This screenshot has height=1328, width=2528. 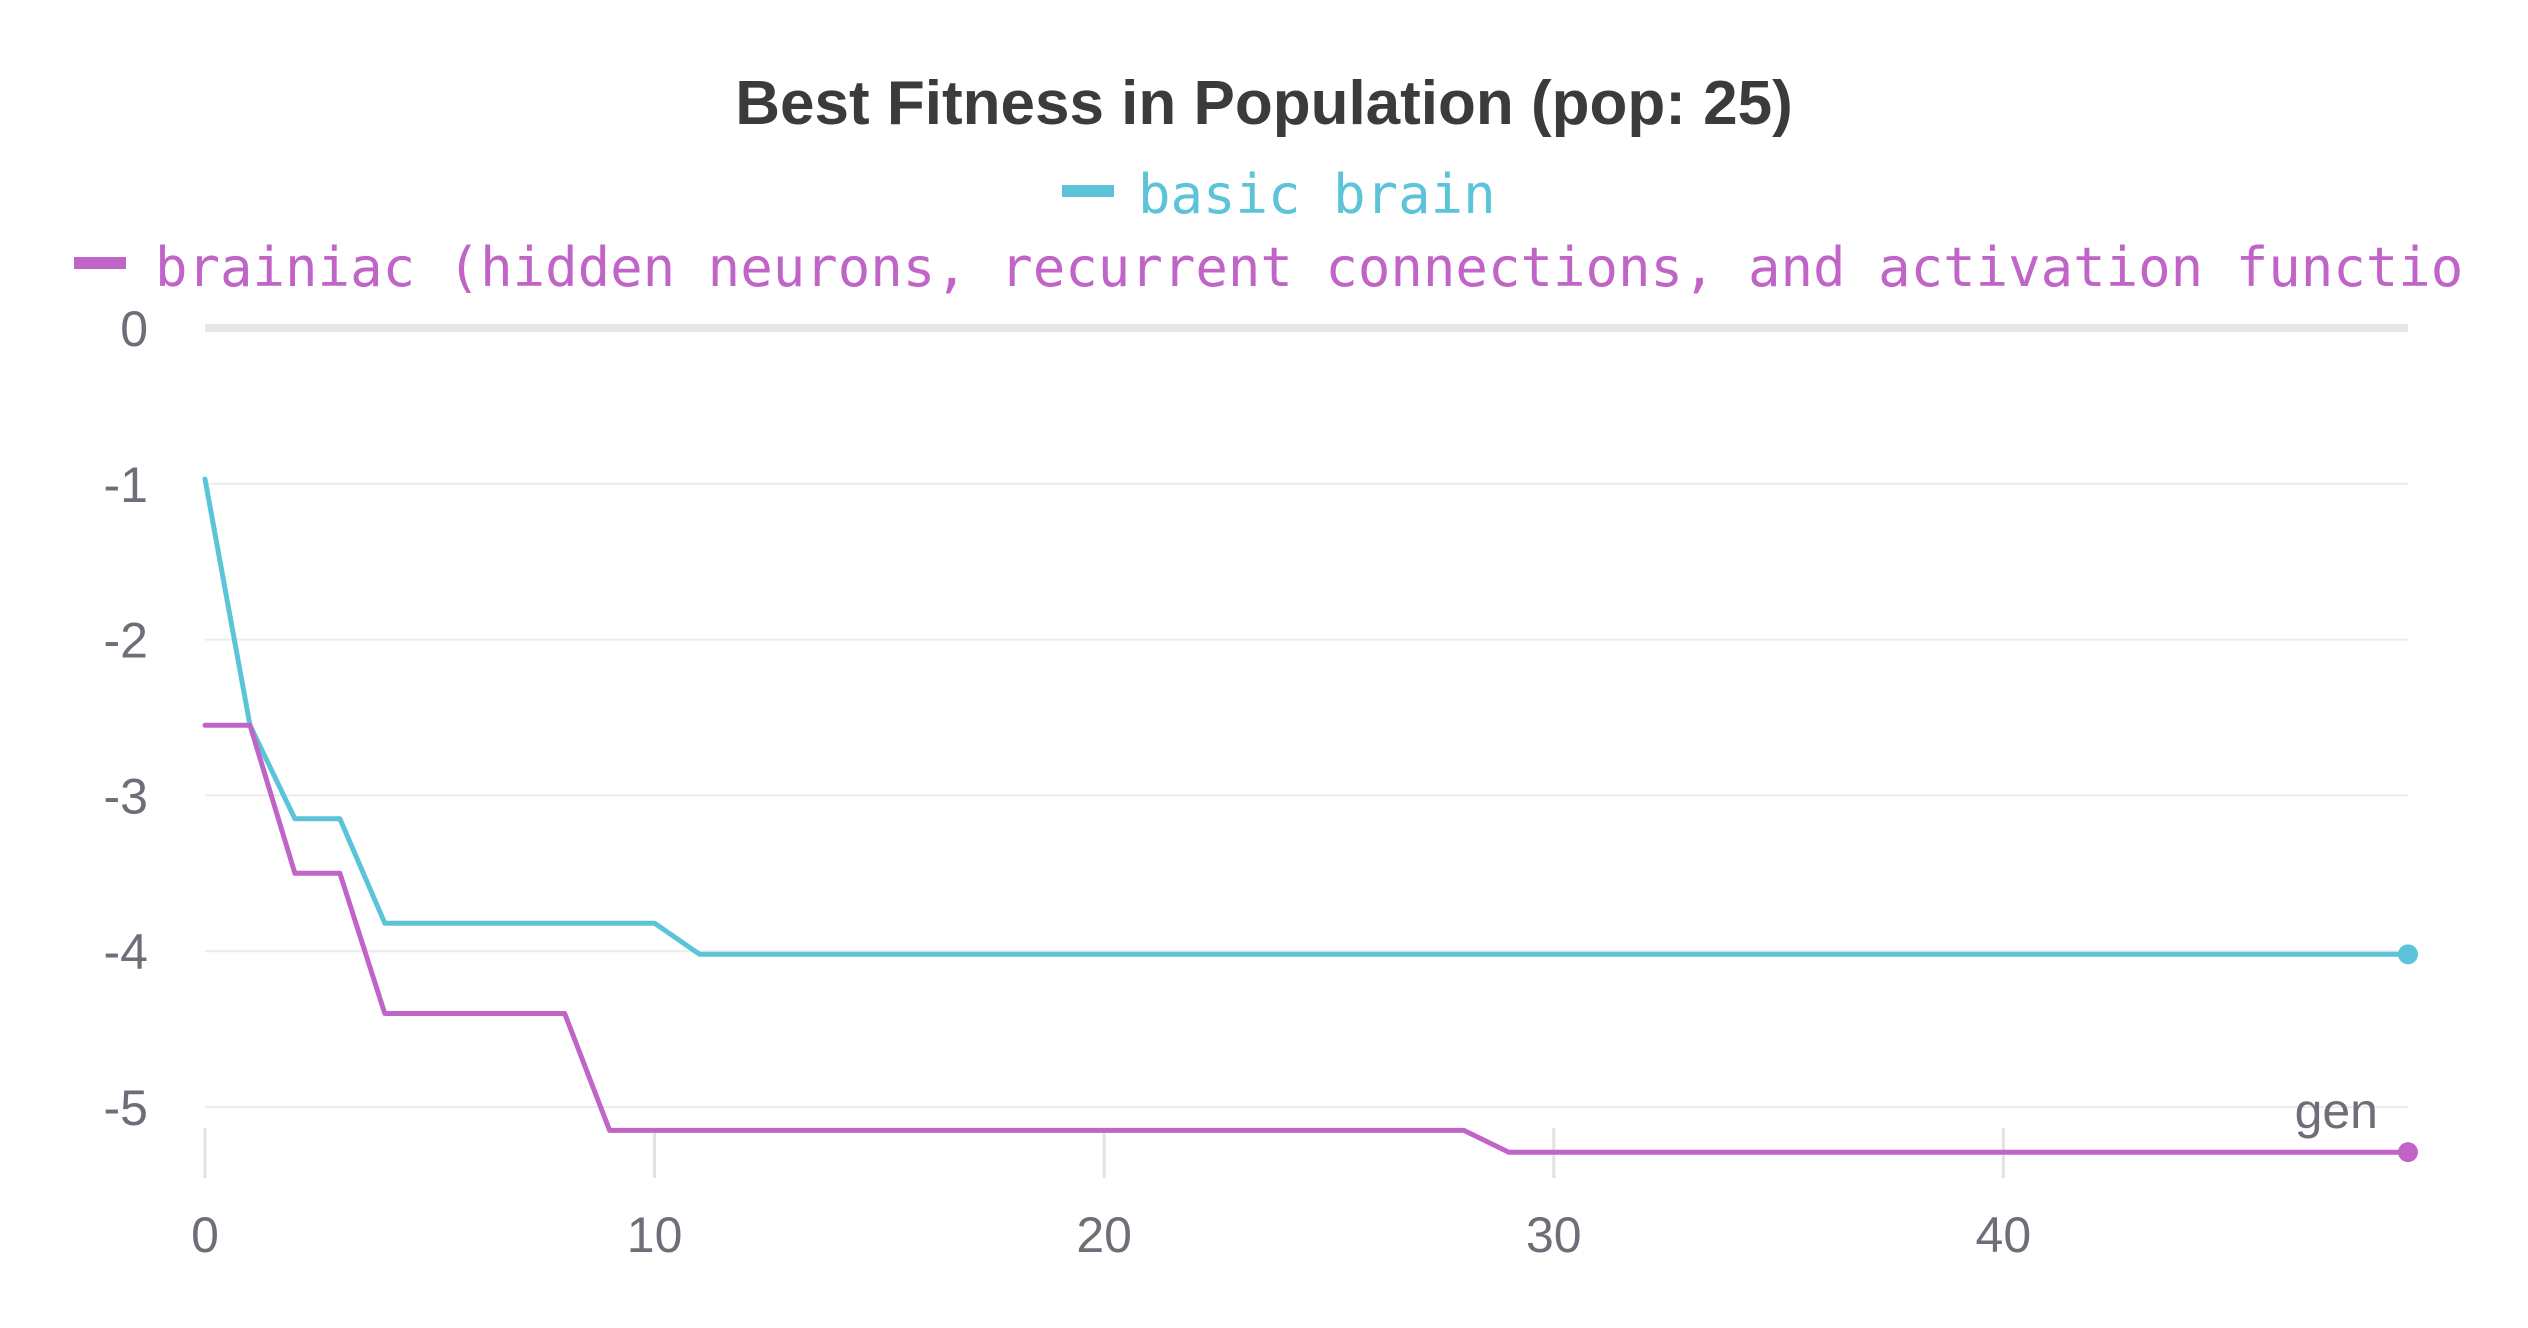 What do you see at coordinates (126, 1108) in the screenshot?
I see `y-tick-label: -5` at bounding box center [126, 1108].